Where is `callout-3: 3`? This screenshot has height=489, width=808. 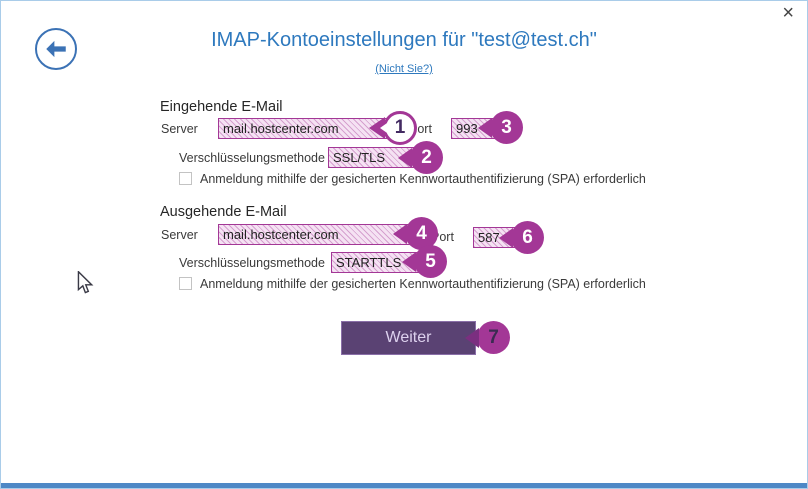
callout-3: 3 is located at coordinates (500, 127).